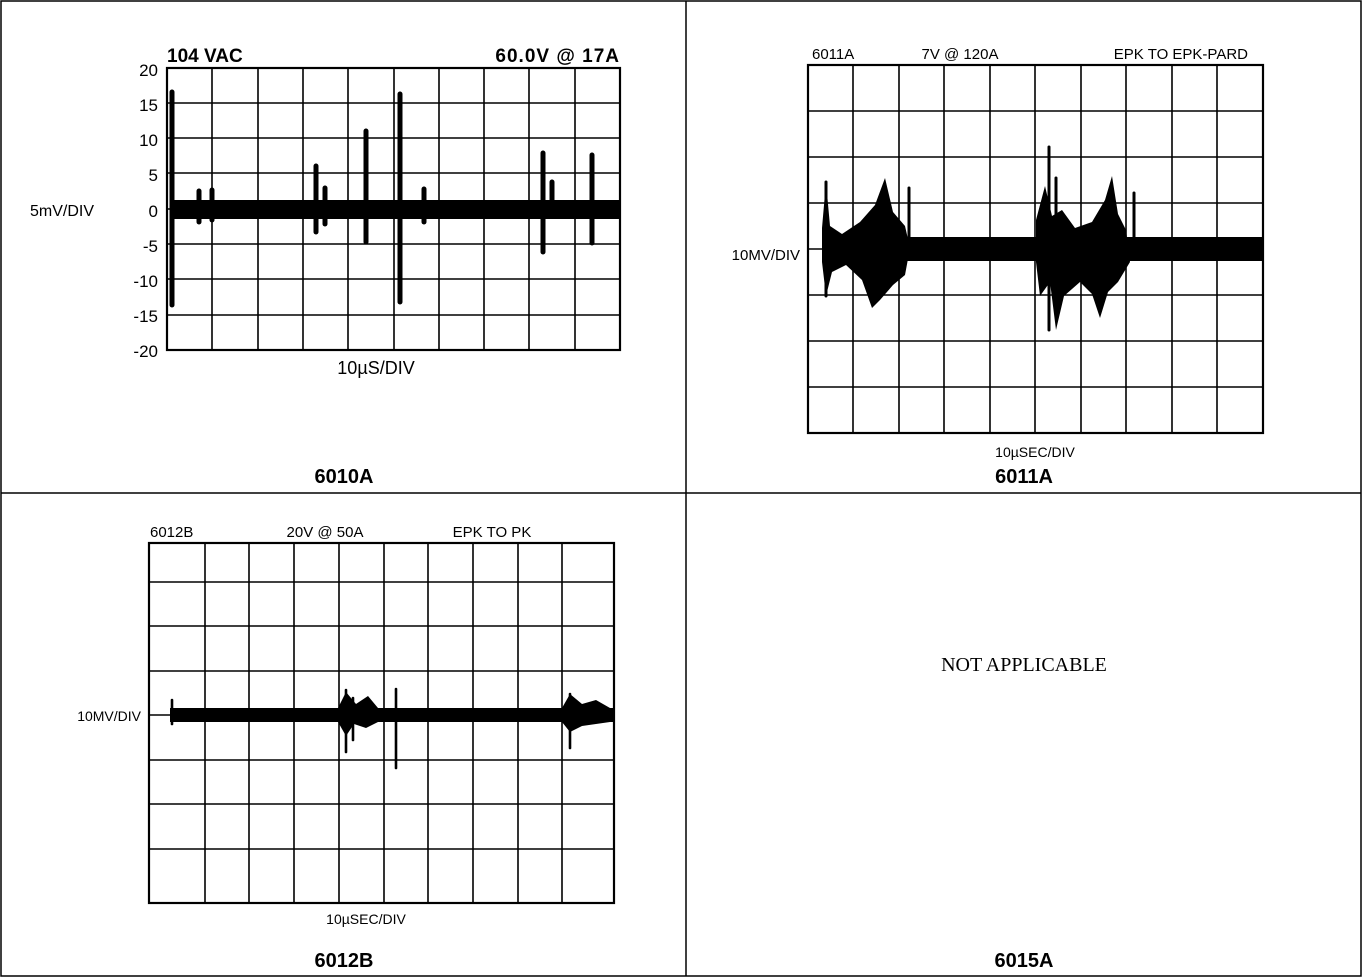  Describe the element at coordinates (148, 140) in the screenshot. I see `y-tick: 10` at that location.